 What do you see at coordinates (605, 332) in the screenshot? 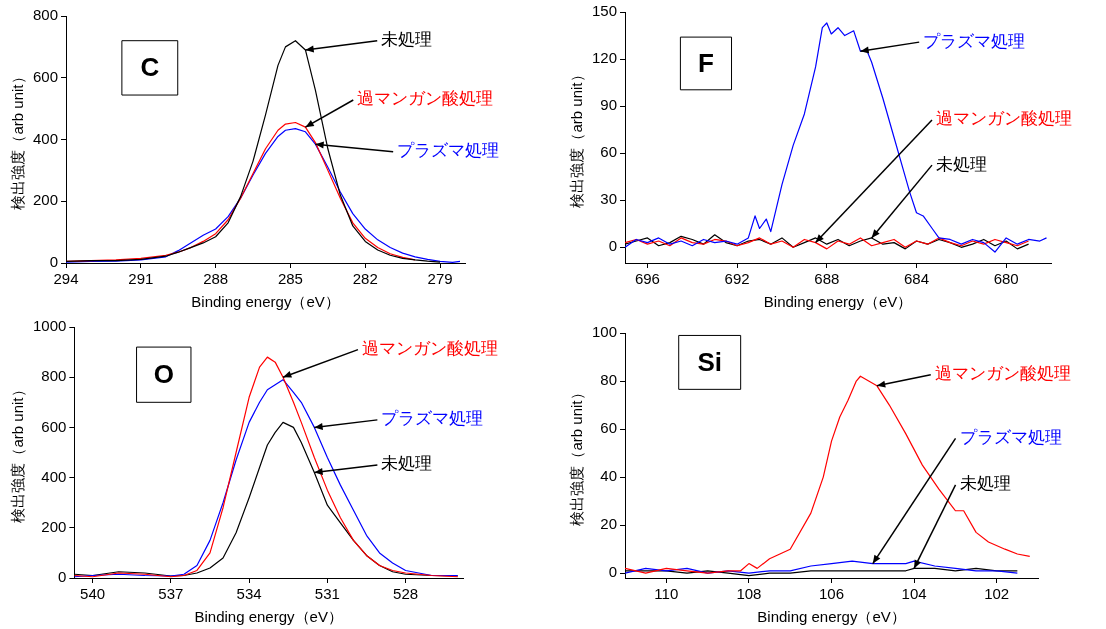
I see `y-tick-label: 100` at bounding box center [605, 332].